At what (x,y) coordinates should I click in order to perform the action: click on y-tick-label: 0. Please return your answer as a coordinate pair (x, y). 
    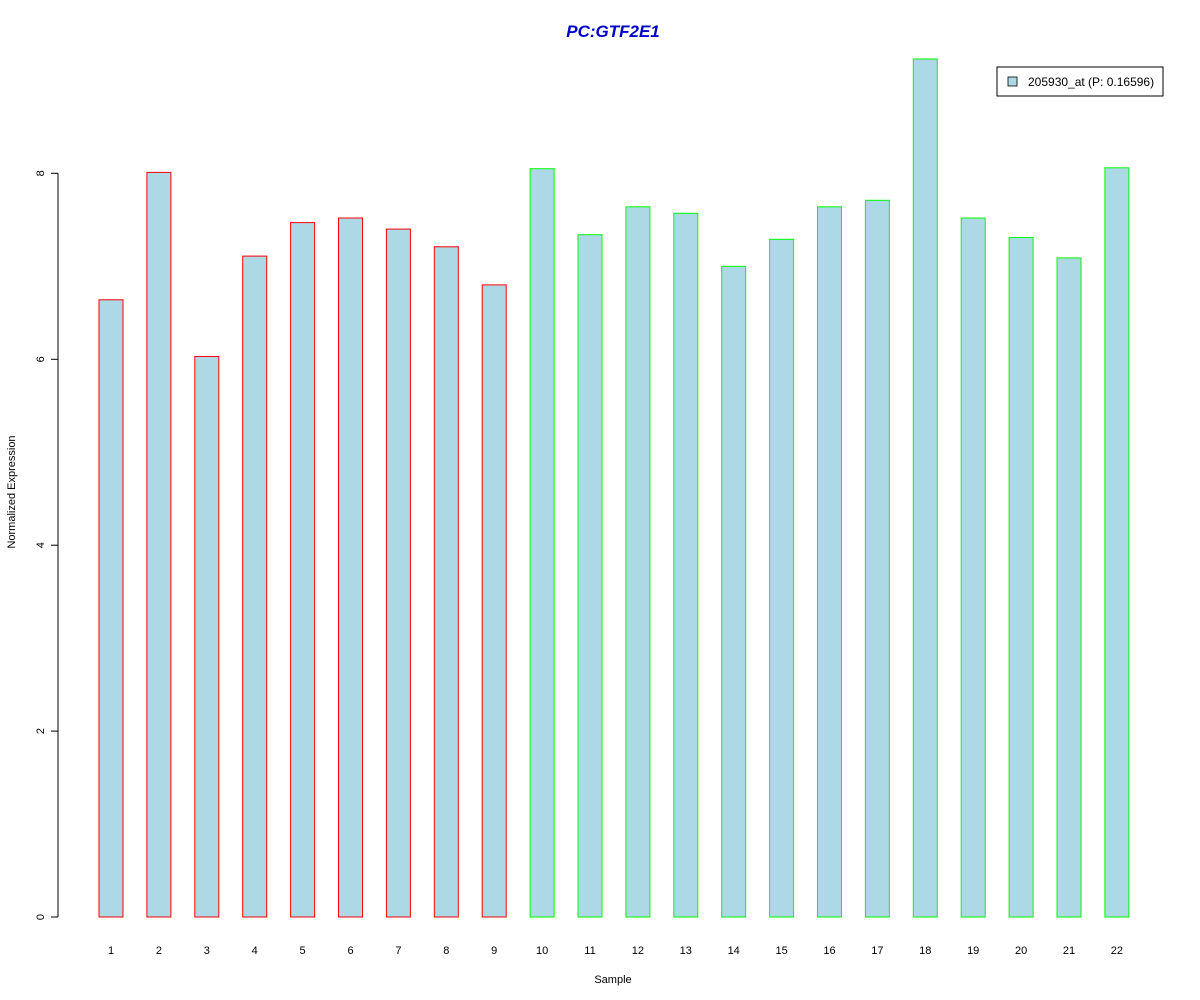
    Looking at the image, I should click on (41, 917).